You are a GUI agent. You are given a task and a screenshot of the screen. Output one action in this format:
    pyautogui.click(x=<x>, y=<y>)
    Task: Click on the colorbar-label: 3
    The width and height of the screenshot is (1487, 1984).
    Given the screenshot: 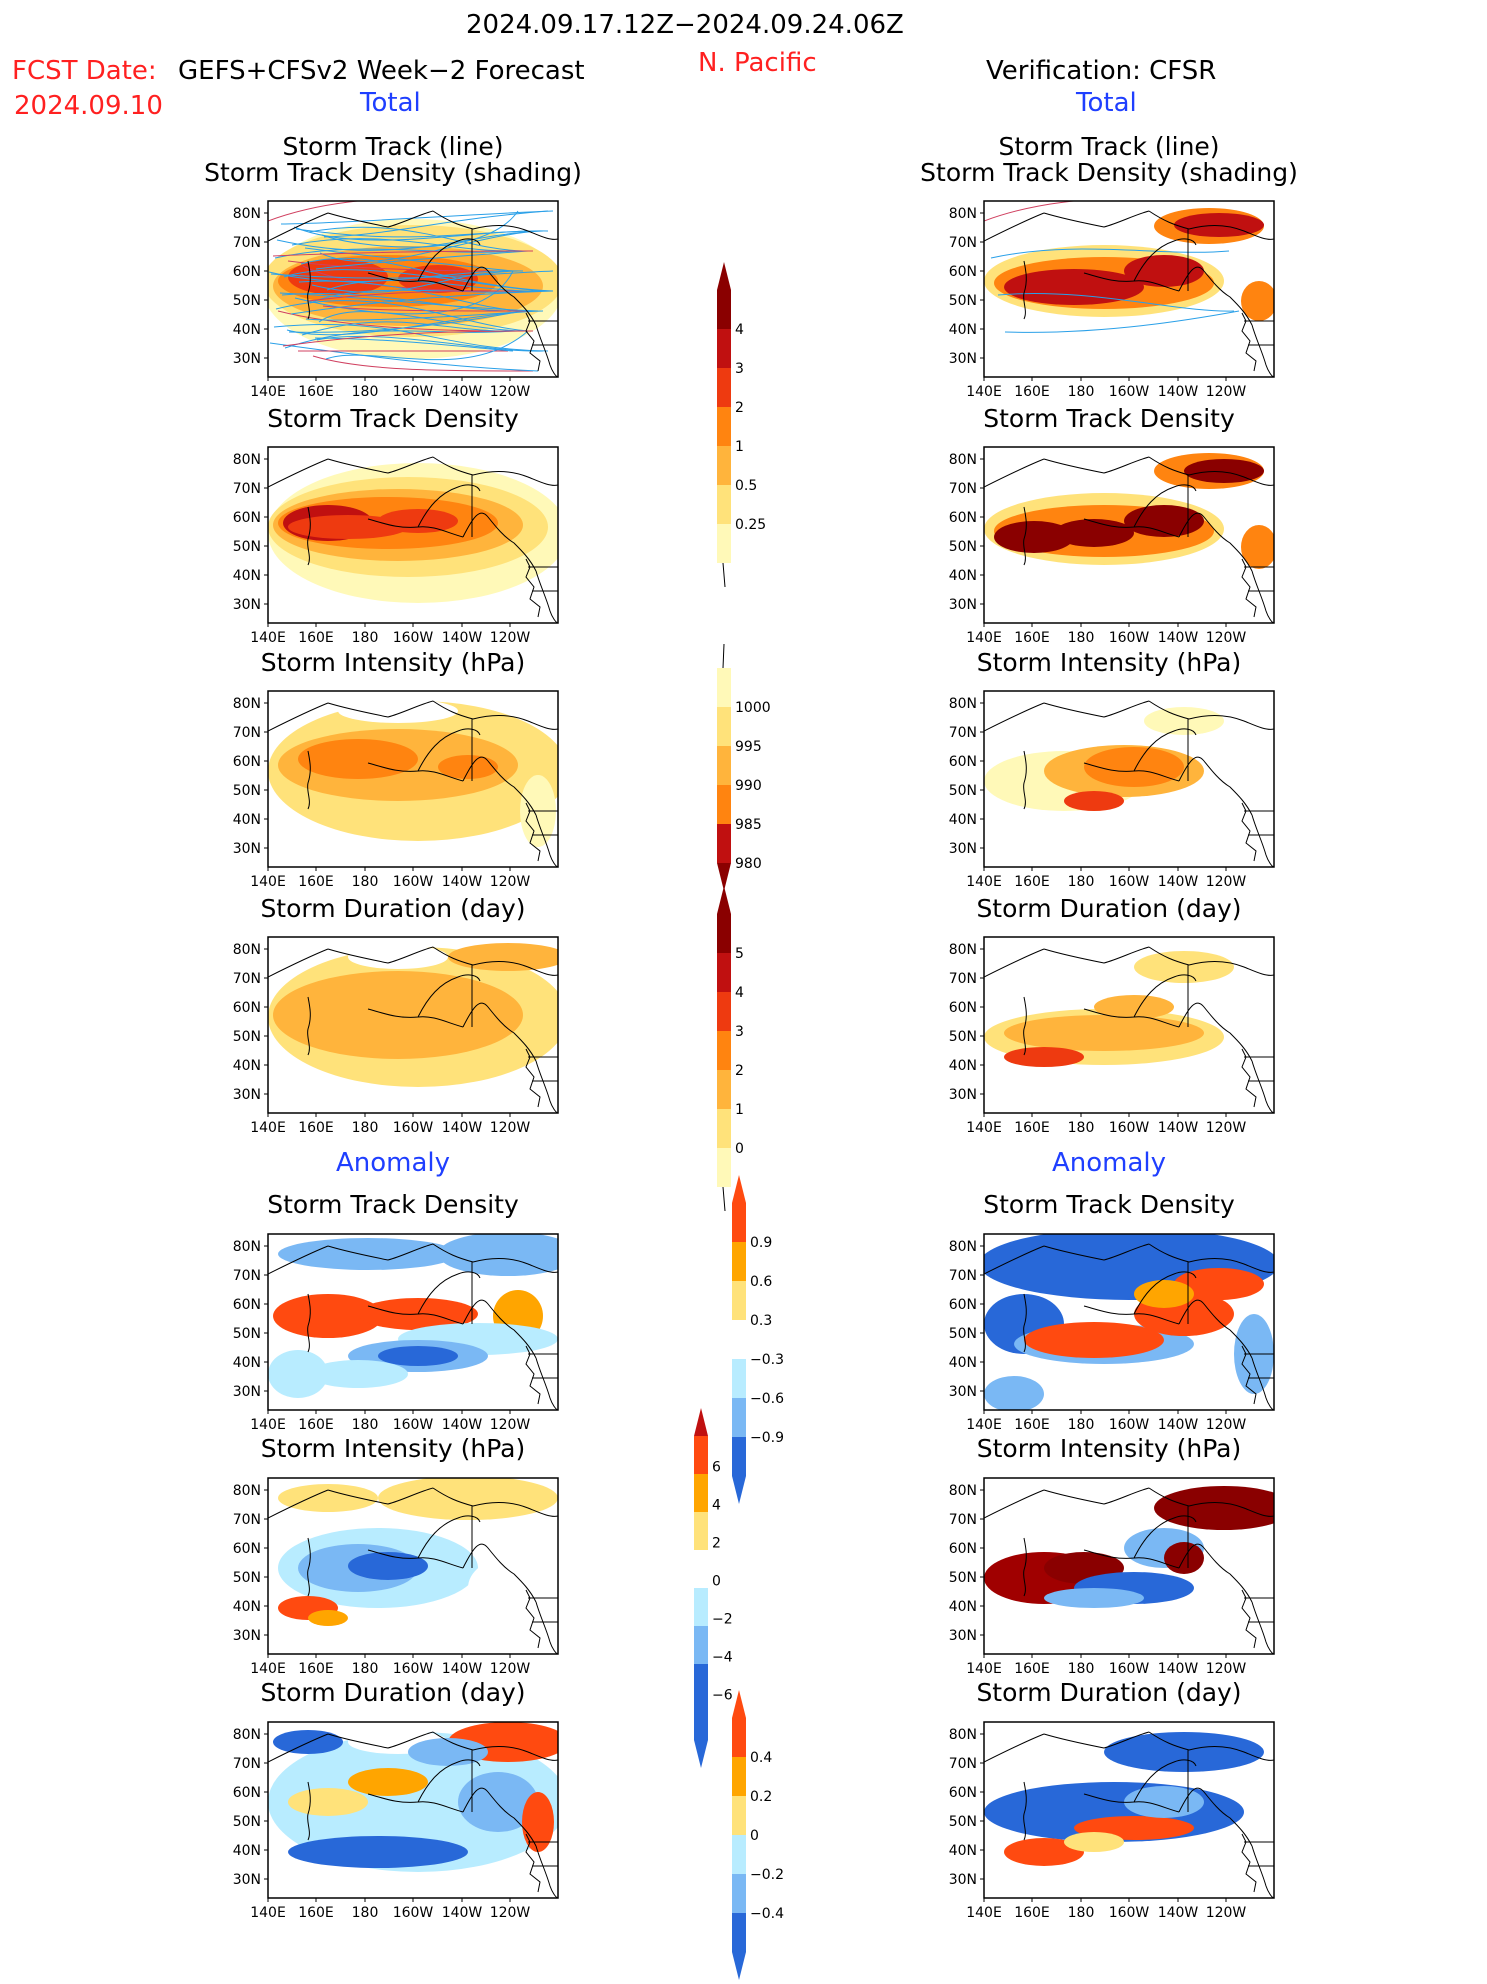 What is the action you would take?
    pyautogui.click(x=739, y=1032)
    